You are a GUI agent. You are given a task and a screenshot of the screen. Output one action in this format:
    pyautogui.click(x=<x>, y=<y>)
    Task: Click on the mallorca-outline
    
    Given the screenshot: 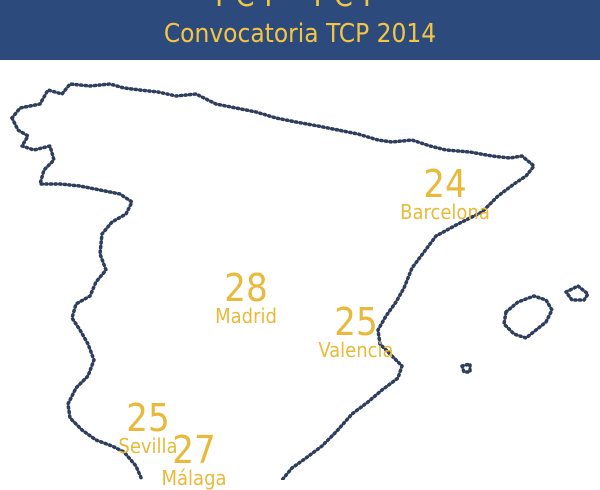 What is the action you would take?
    pyautogui.click(x=528, y=317)
    